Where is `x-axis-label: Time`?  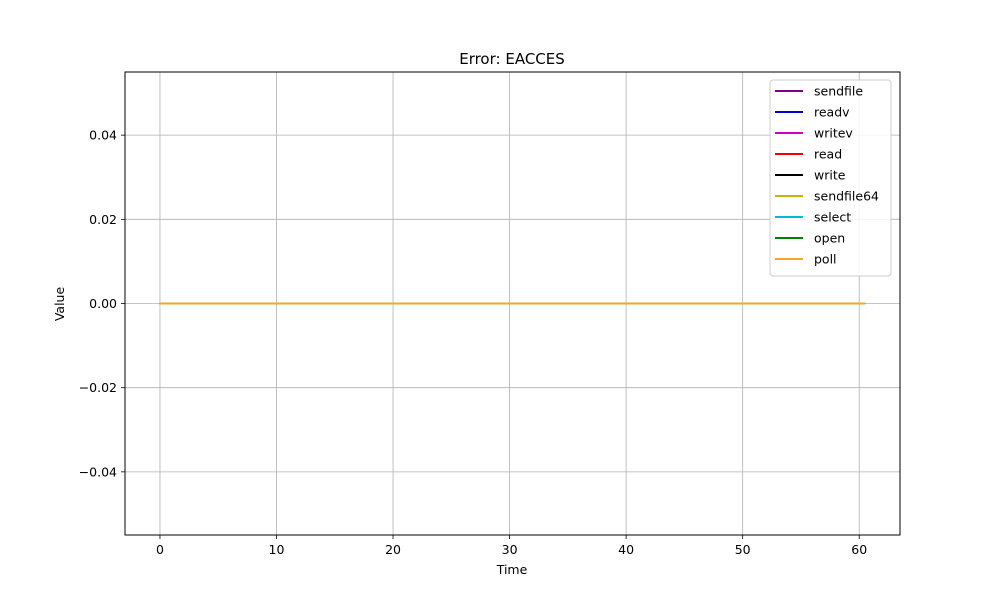
x-axis-label: Time is located at coordinates (512, 569).